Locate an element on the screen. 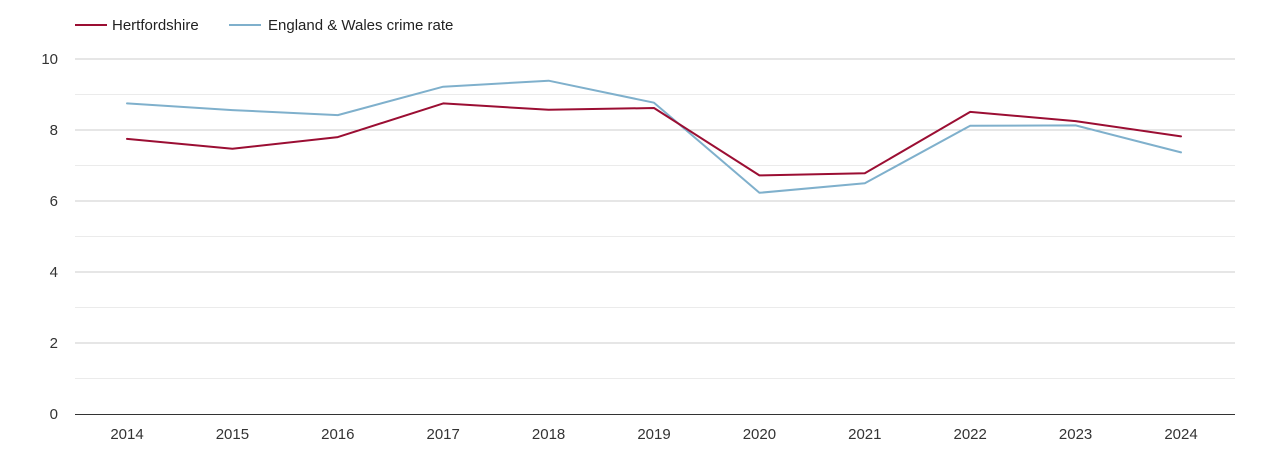 This screenshot has width=1270, height=450. y-tick-label: 6 is located at coordinates (54, 201).